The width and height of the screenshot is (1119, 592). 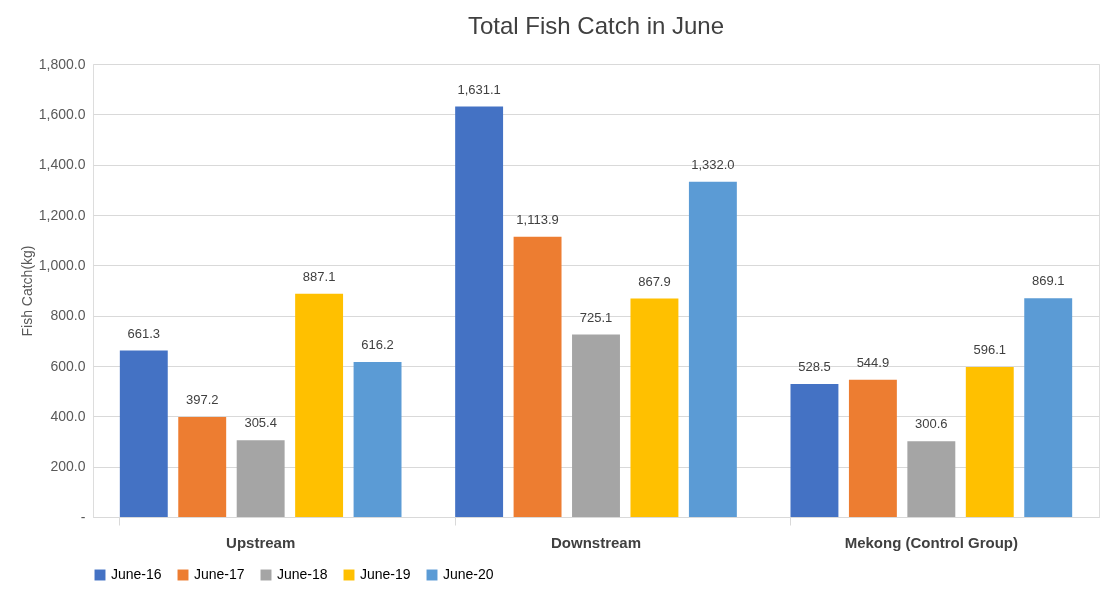 I want to click on data-label: 1,113.9, so click(x=537, y=219).